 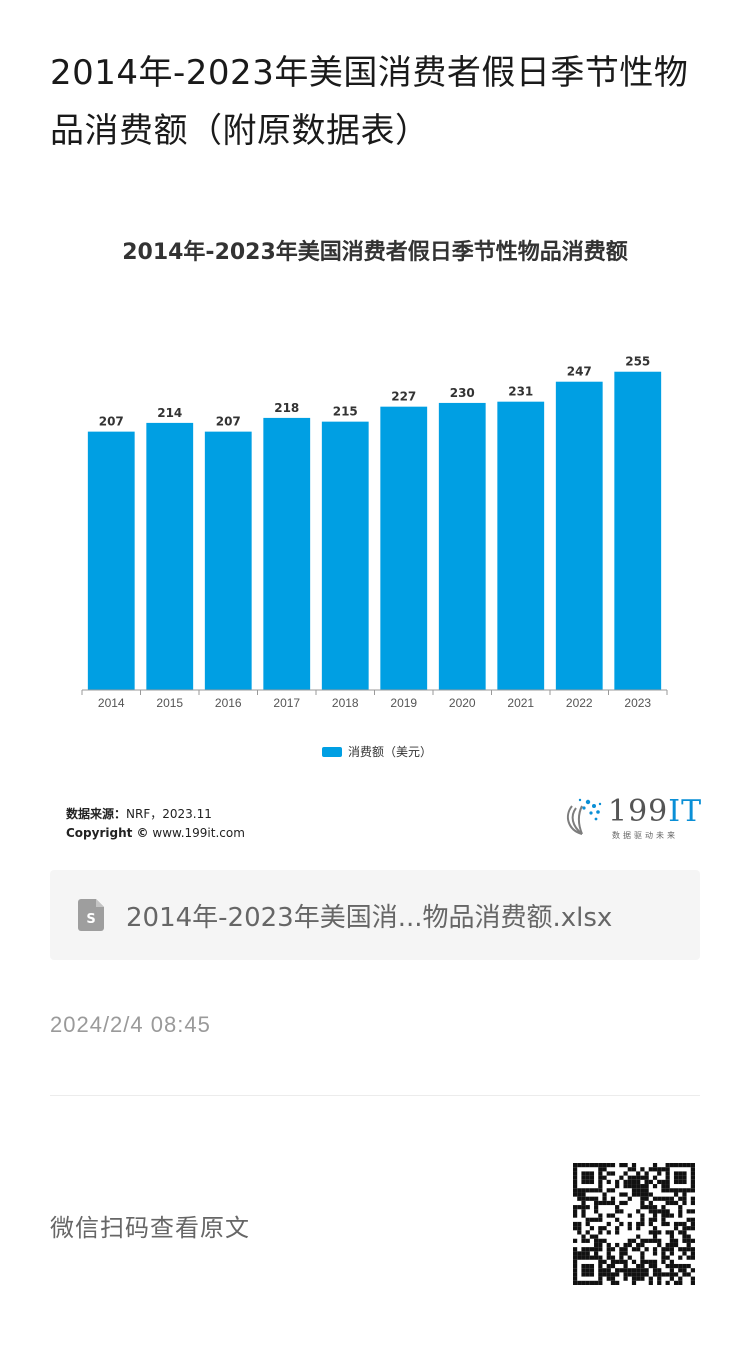 I want to click on attachment-file-card: S 2014年-2023年美国消...物品消费额.xlsx, so click(x=375, y=915).